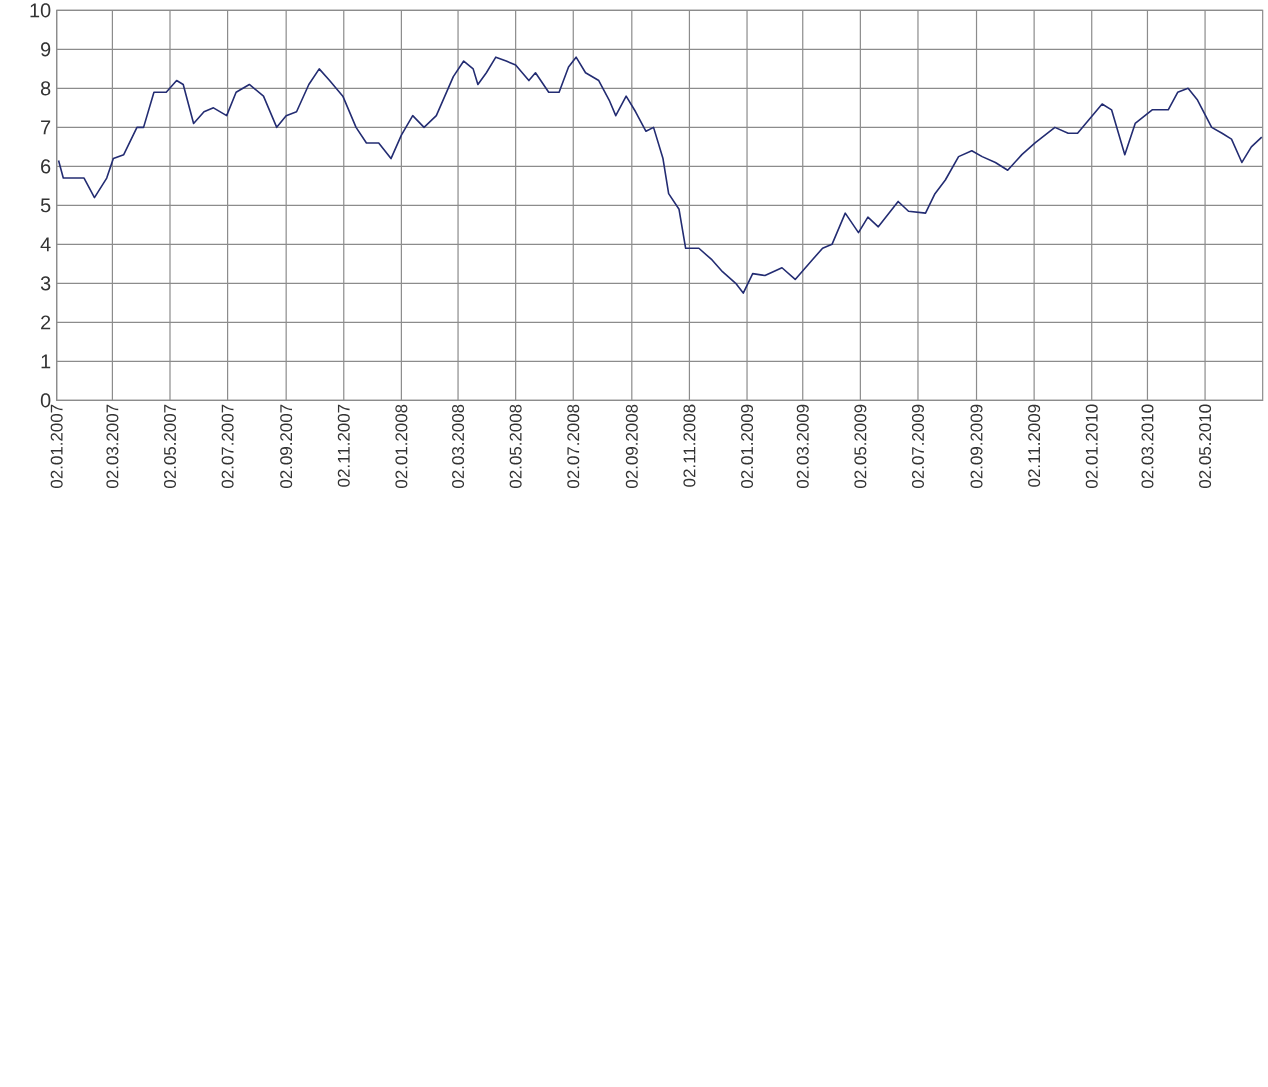 The width and height of the screenshot is (1268, 1087). Describe the element at coordinates (343, 445) in the screenshot. I see `x-tick-label: 02.11.2007` at that location.